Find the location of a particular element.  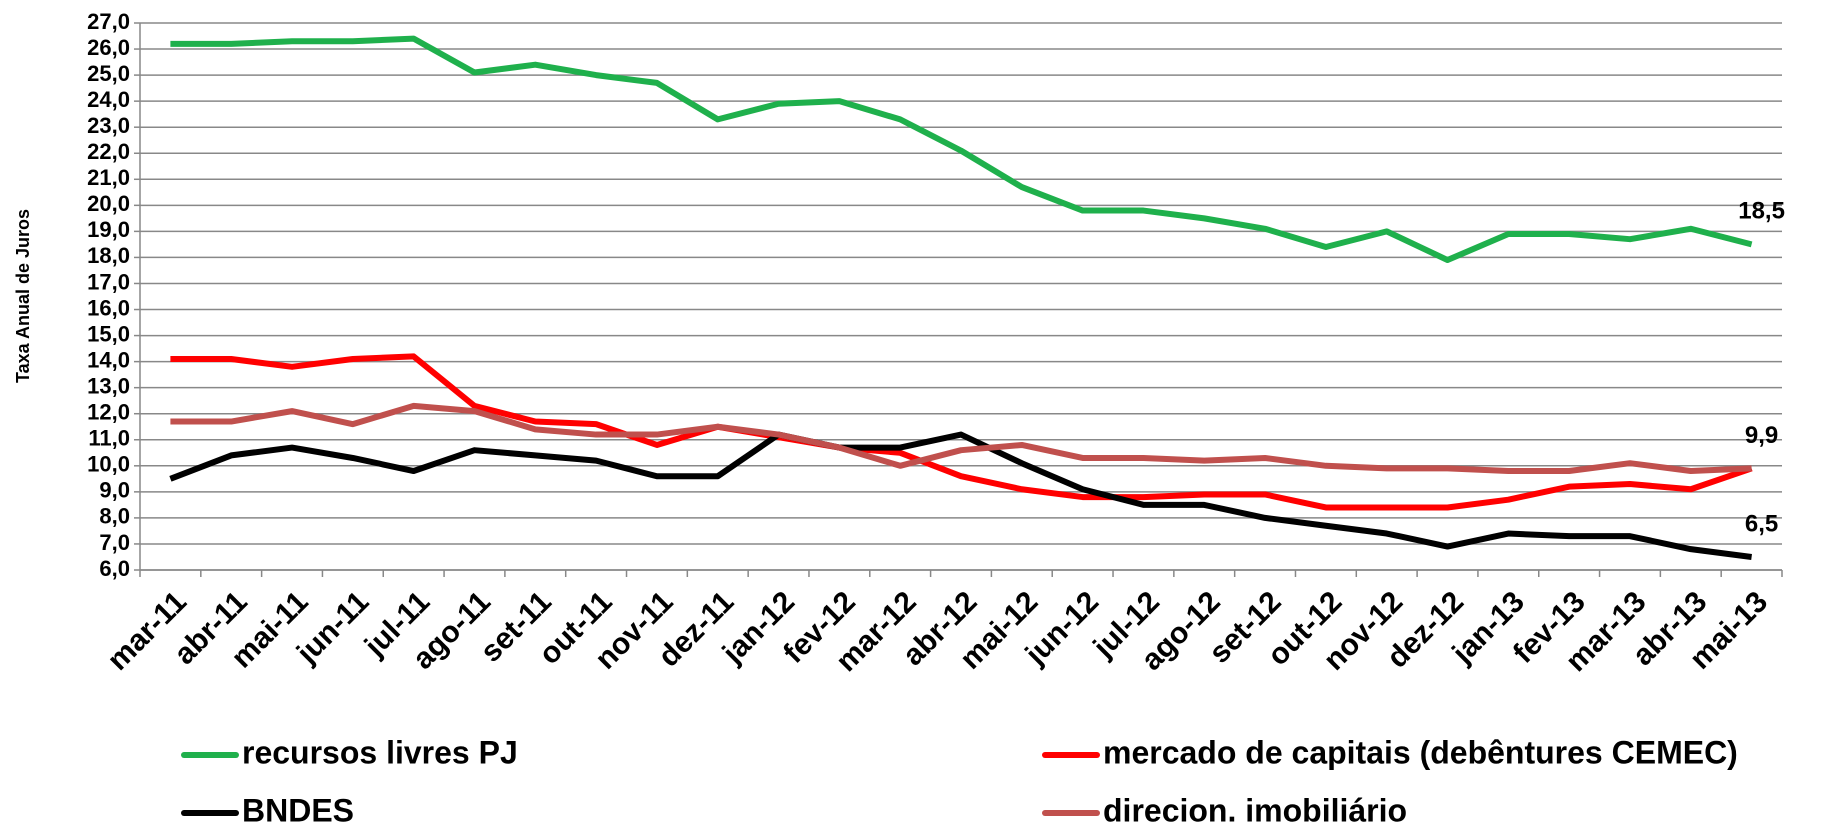

data-label: 6,5 is located at coordinates (1761, 523).